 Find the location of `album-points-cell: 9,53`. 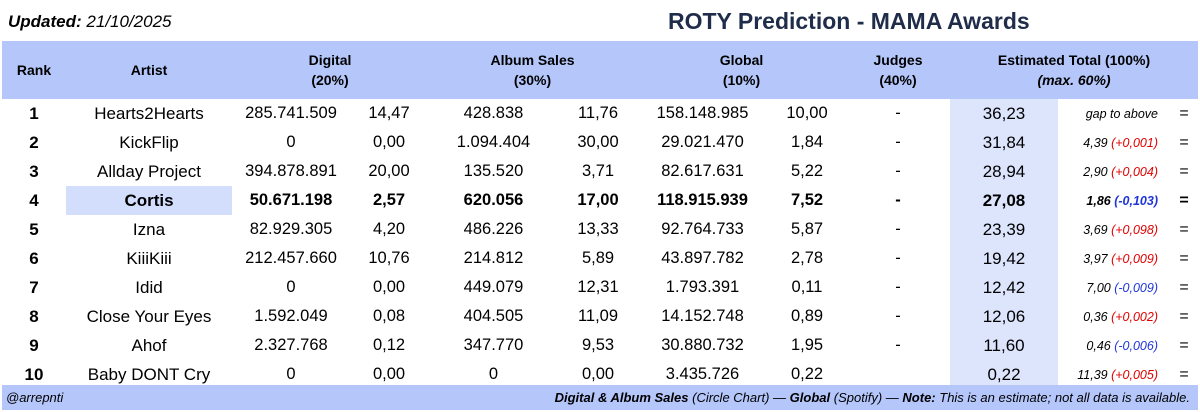

album-points-cell: 9,53 is located at coordinates (598, 345).